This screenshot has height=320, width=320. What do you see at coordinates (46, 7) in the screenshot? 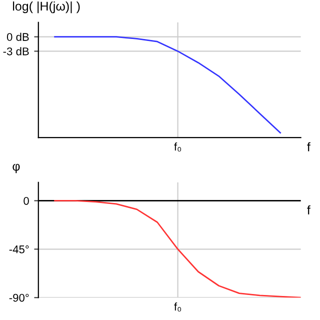
I see `y-axis-title: log( |H(jω)| )` at bounding box center [46, 7].